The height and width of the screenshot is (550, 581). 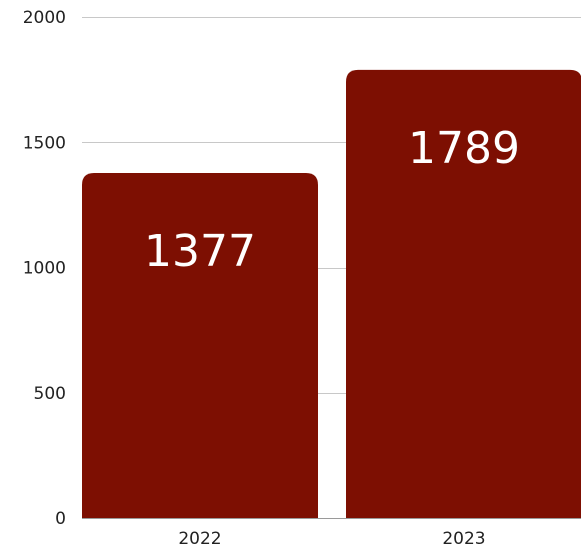 I want to click on data-label-2023: 1789, so click(x=464, y=148).